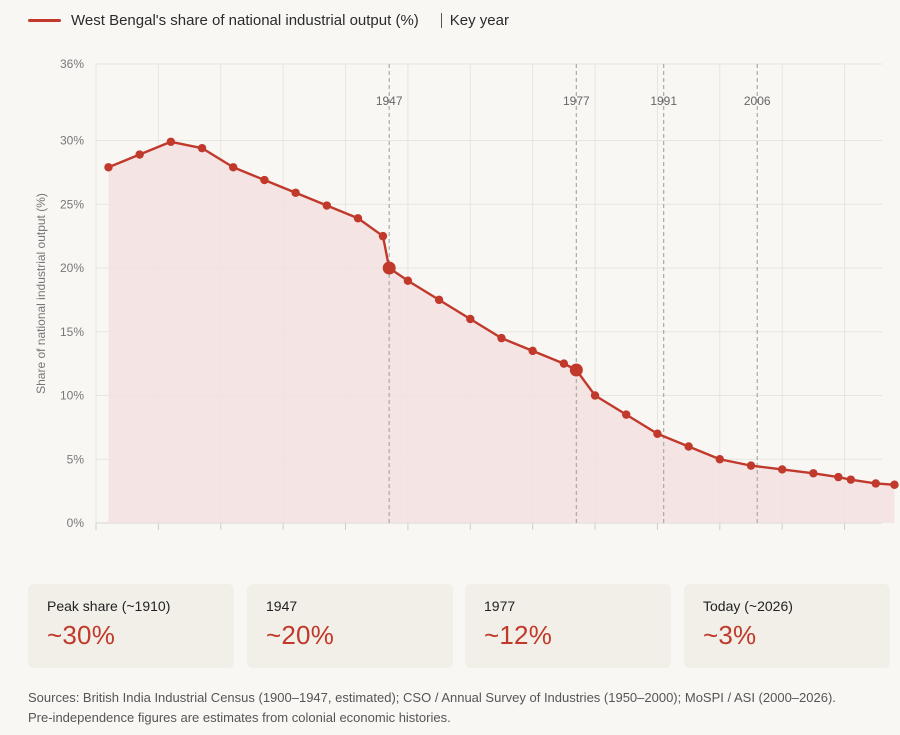  I want to click on y-tick-label: 5%, so click(76, 459).